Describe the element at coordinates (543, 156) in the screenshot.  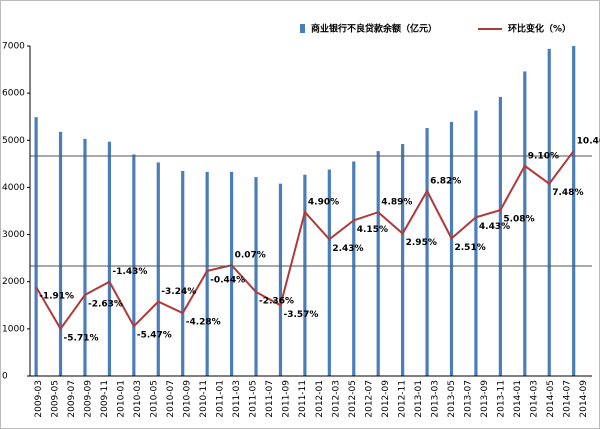
I see `data-label: 9.10%` at that location.